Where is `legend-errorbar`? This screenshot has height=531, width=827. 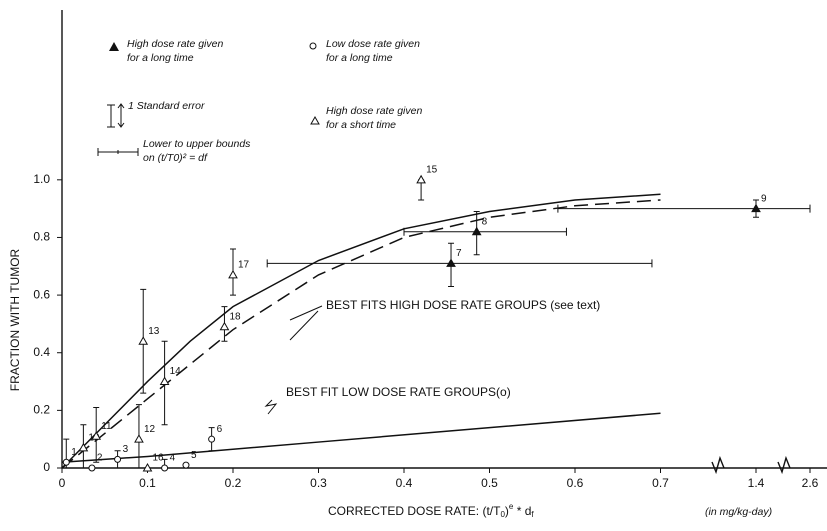
legend-errorbar is located at coordinates (116, 115).